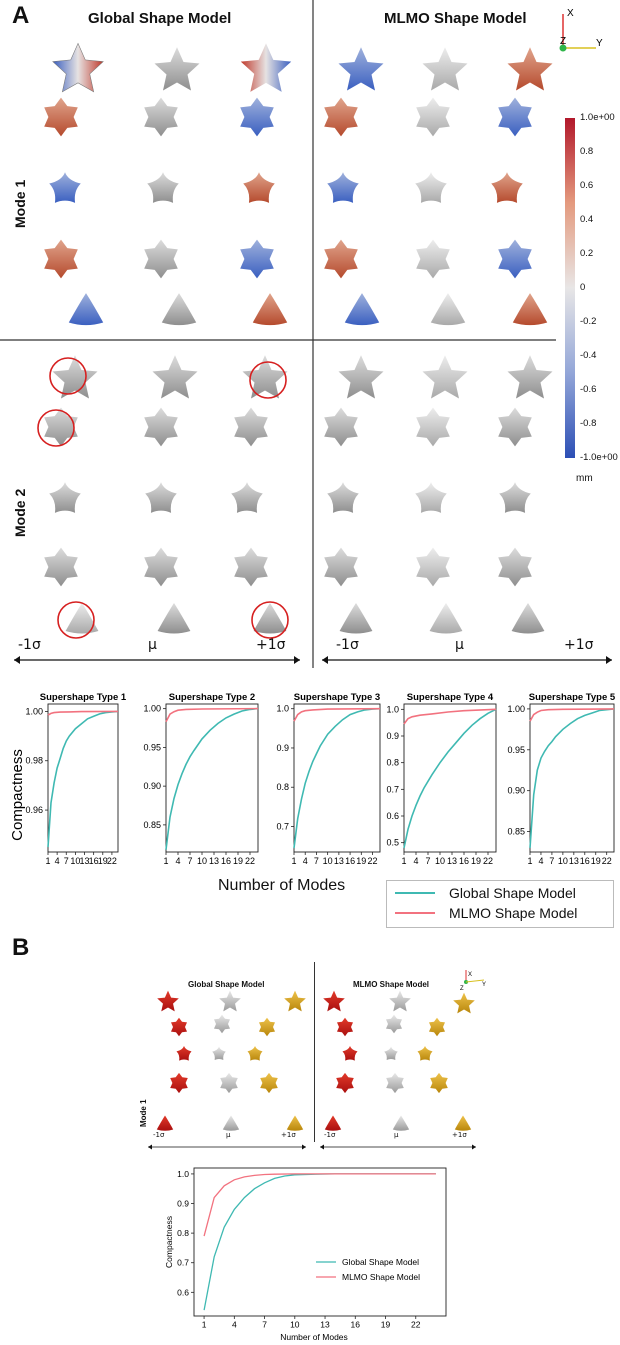 This screenshot has height=1345, width=620. What do you see at coordinates (476, 861) in the screenshot?
I see `x-tick-label: 19` at bounding box center [476, 861].